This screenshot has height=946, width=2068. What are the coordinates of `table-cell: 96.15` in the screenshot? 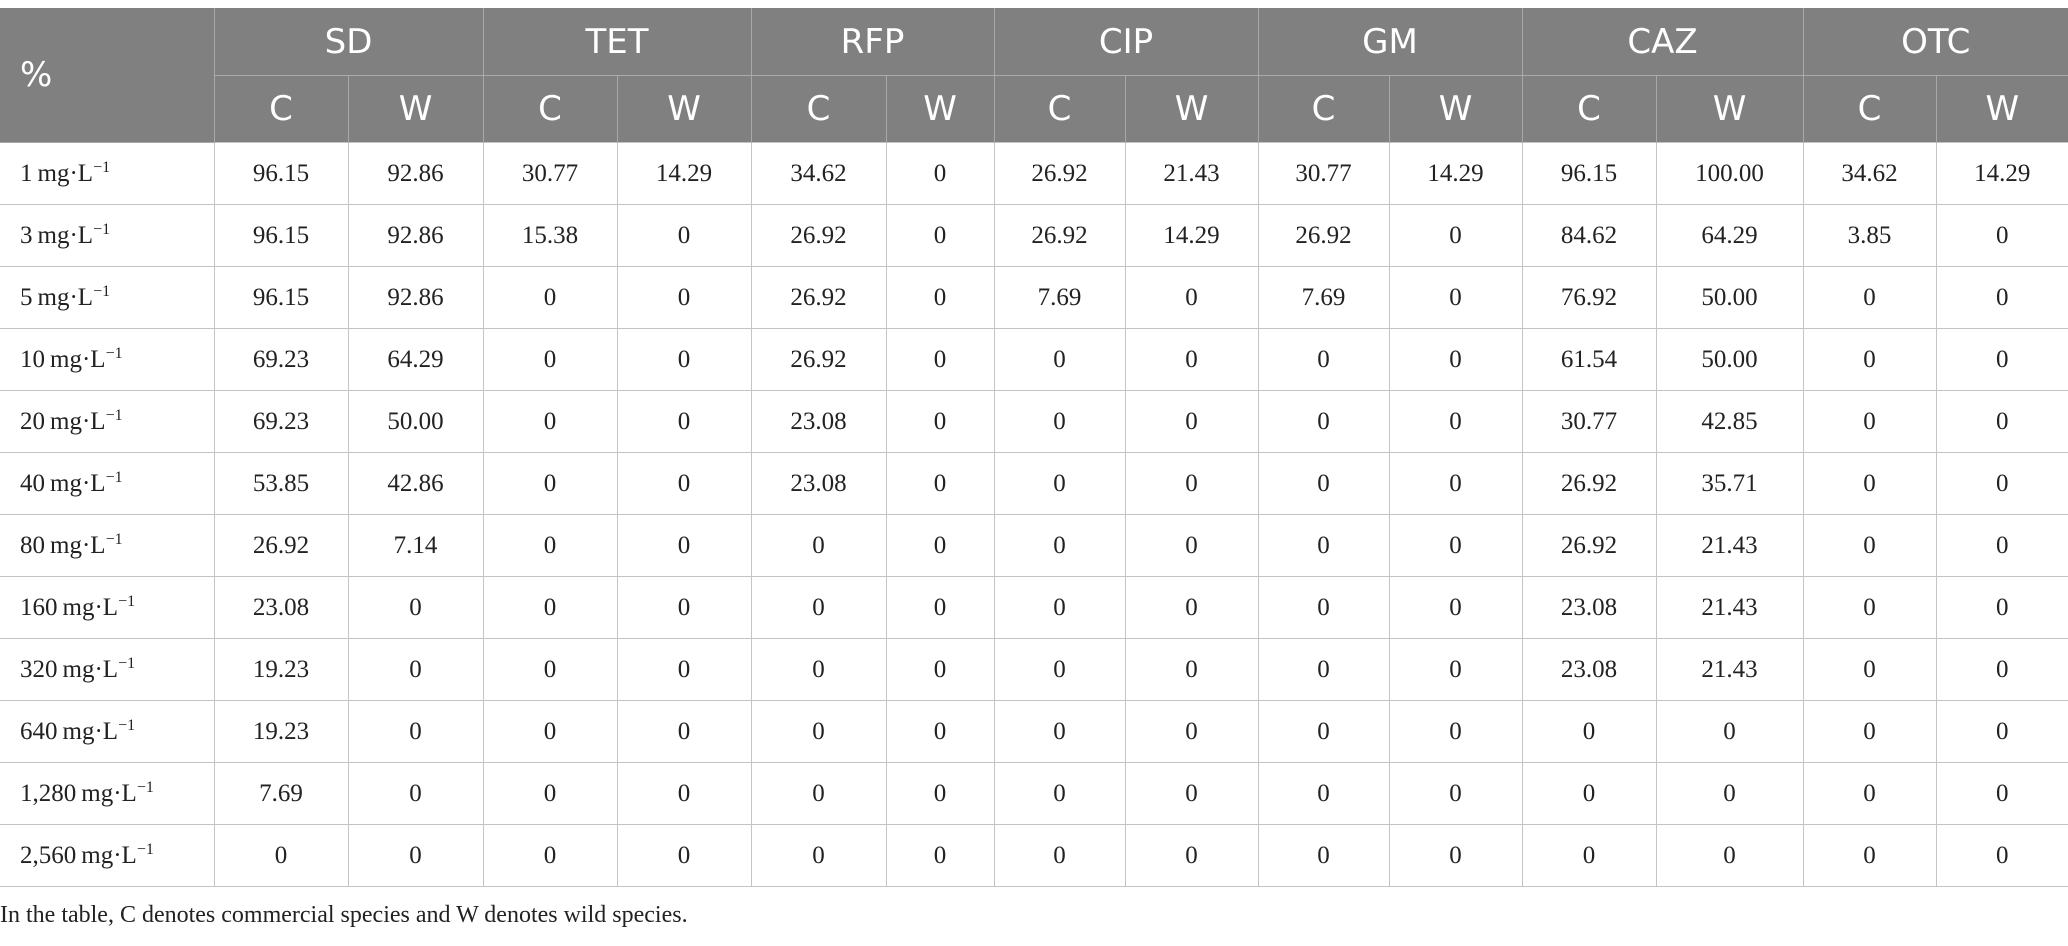 It's located at (1589, 173).